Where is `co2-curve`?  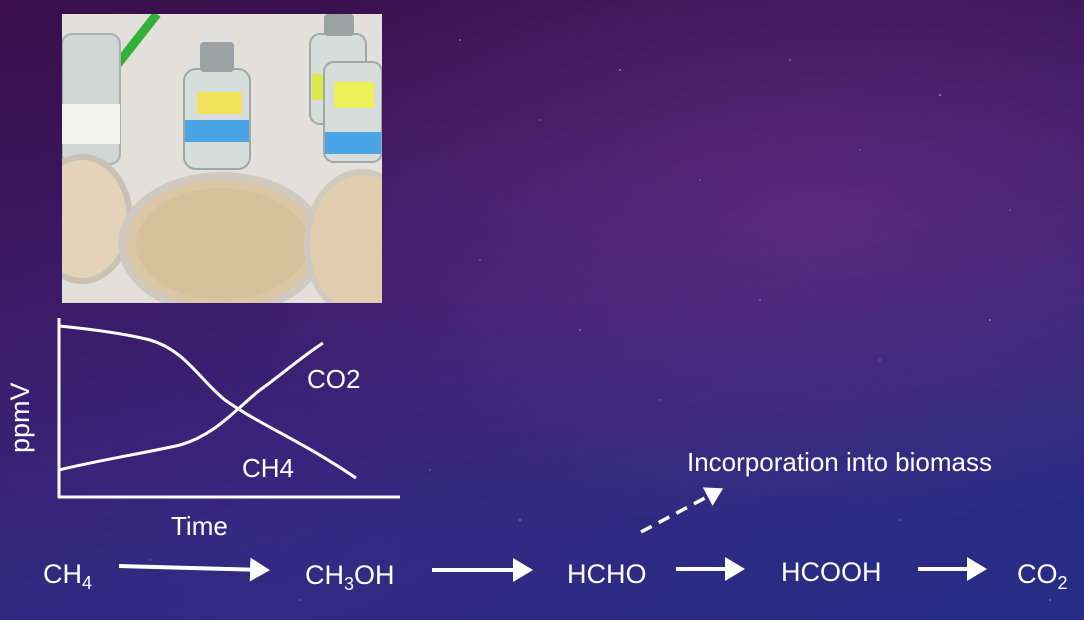 co2-curve is located at coordinates (191, 406).